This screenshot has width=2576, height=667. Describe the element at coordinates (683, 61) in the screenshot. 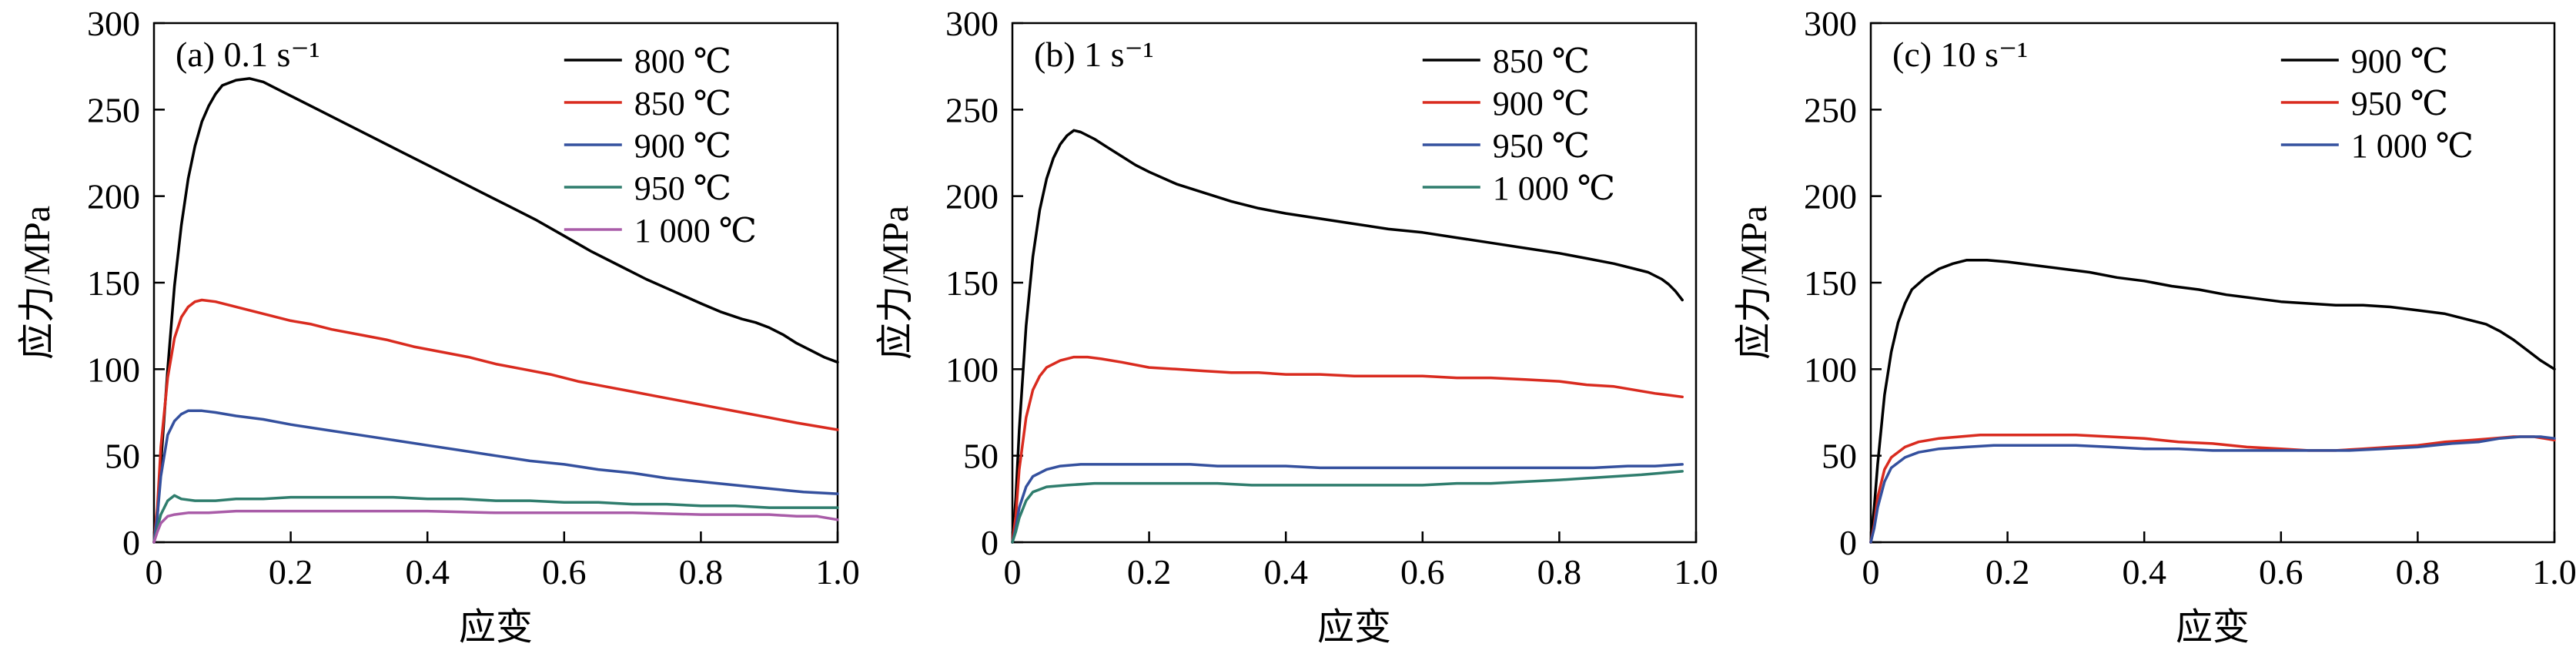

I see `legend-label: 800 ℃` at that location.